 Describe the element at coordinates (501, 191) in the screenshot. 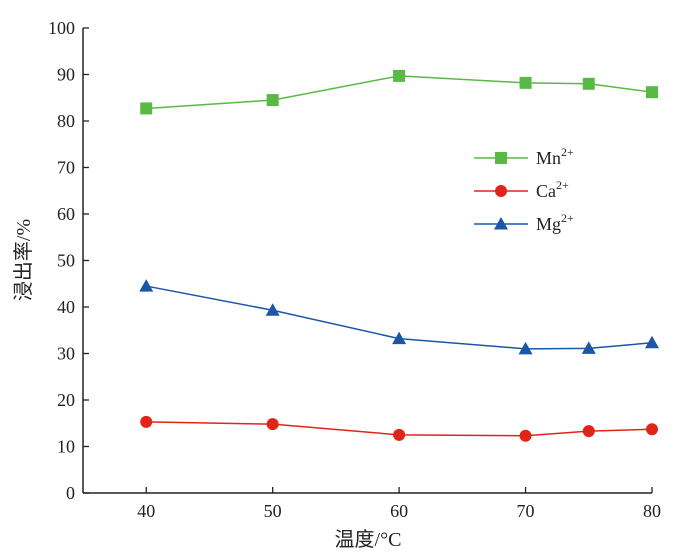

I see `legend-marker-ca` at that location.